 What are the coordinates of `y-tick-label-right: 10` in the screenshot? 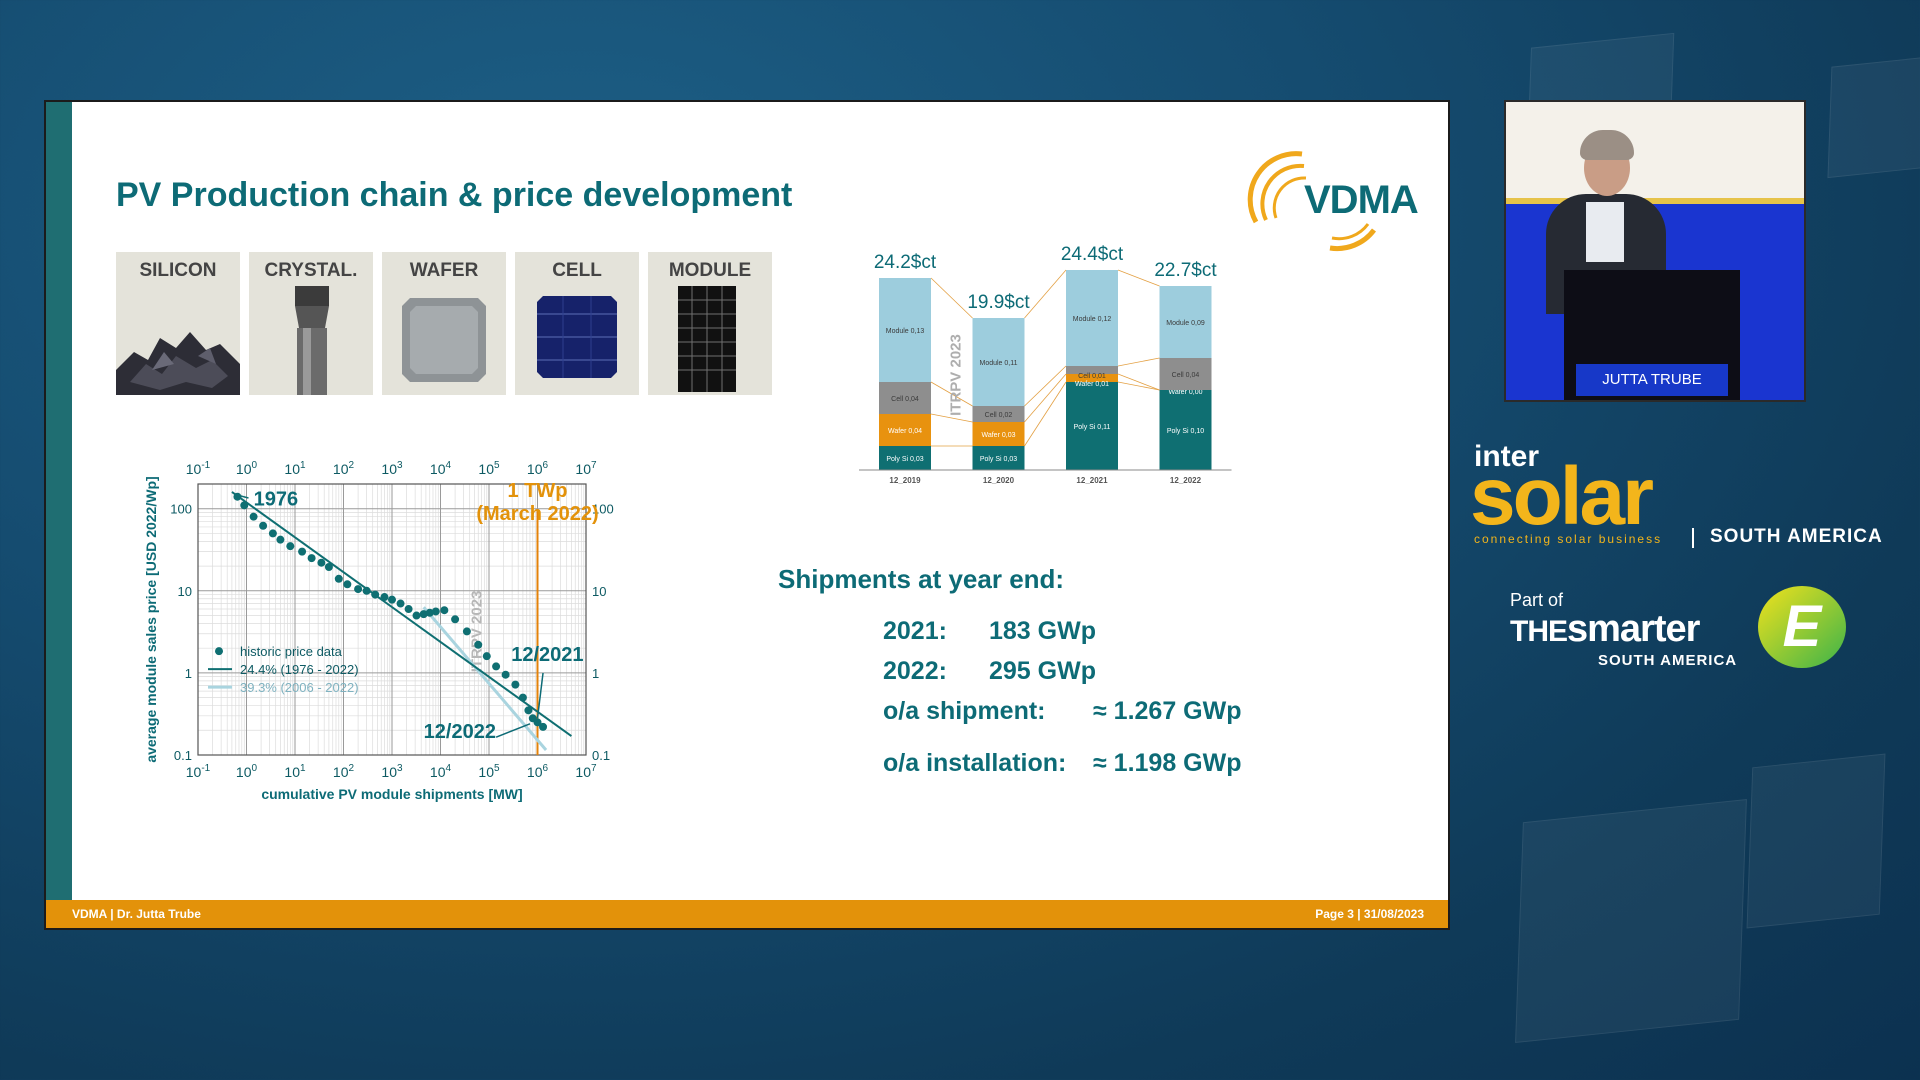 It's located at (599, 591).